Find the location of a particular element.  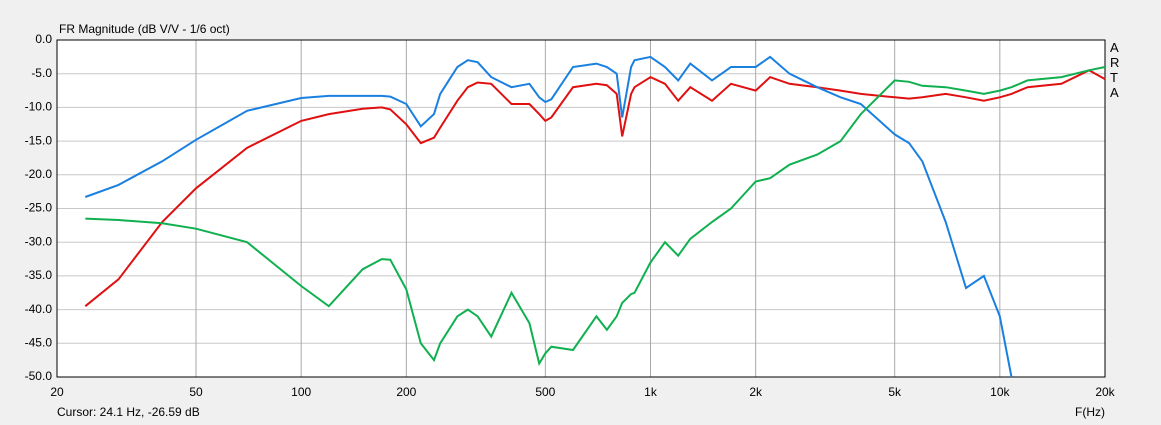

y-tick-label: -25.0 is located at coordinates (39, 208).